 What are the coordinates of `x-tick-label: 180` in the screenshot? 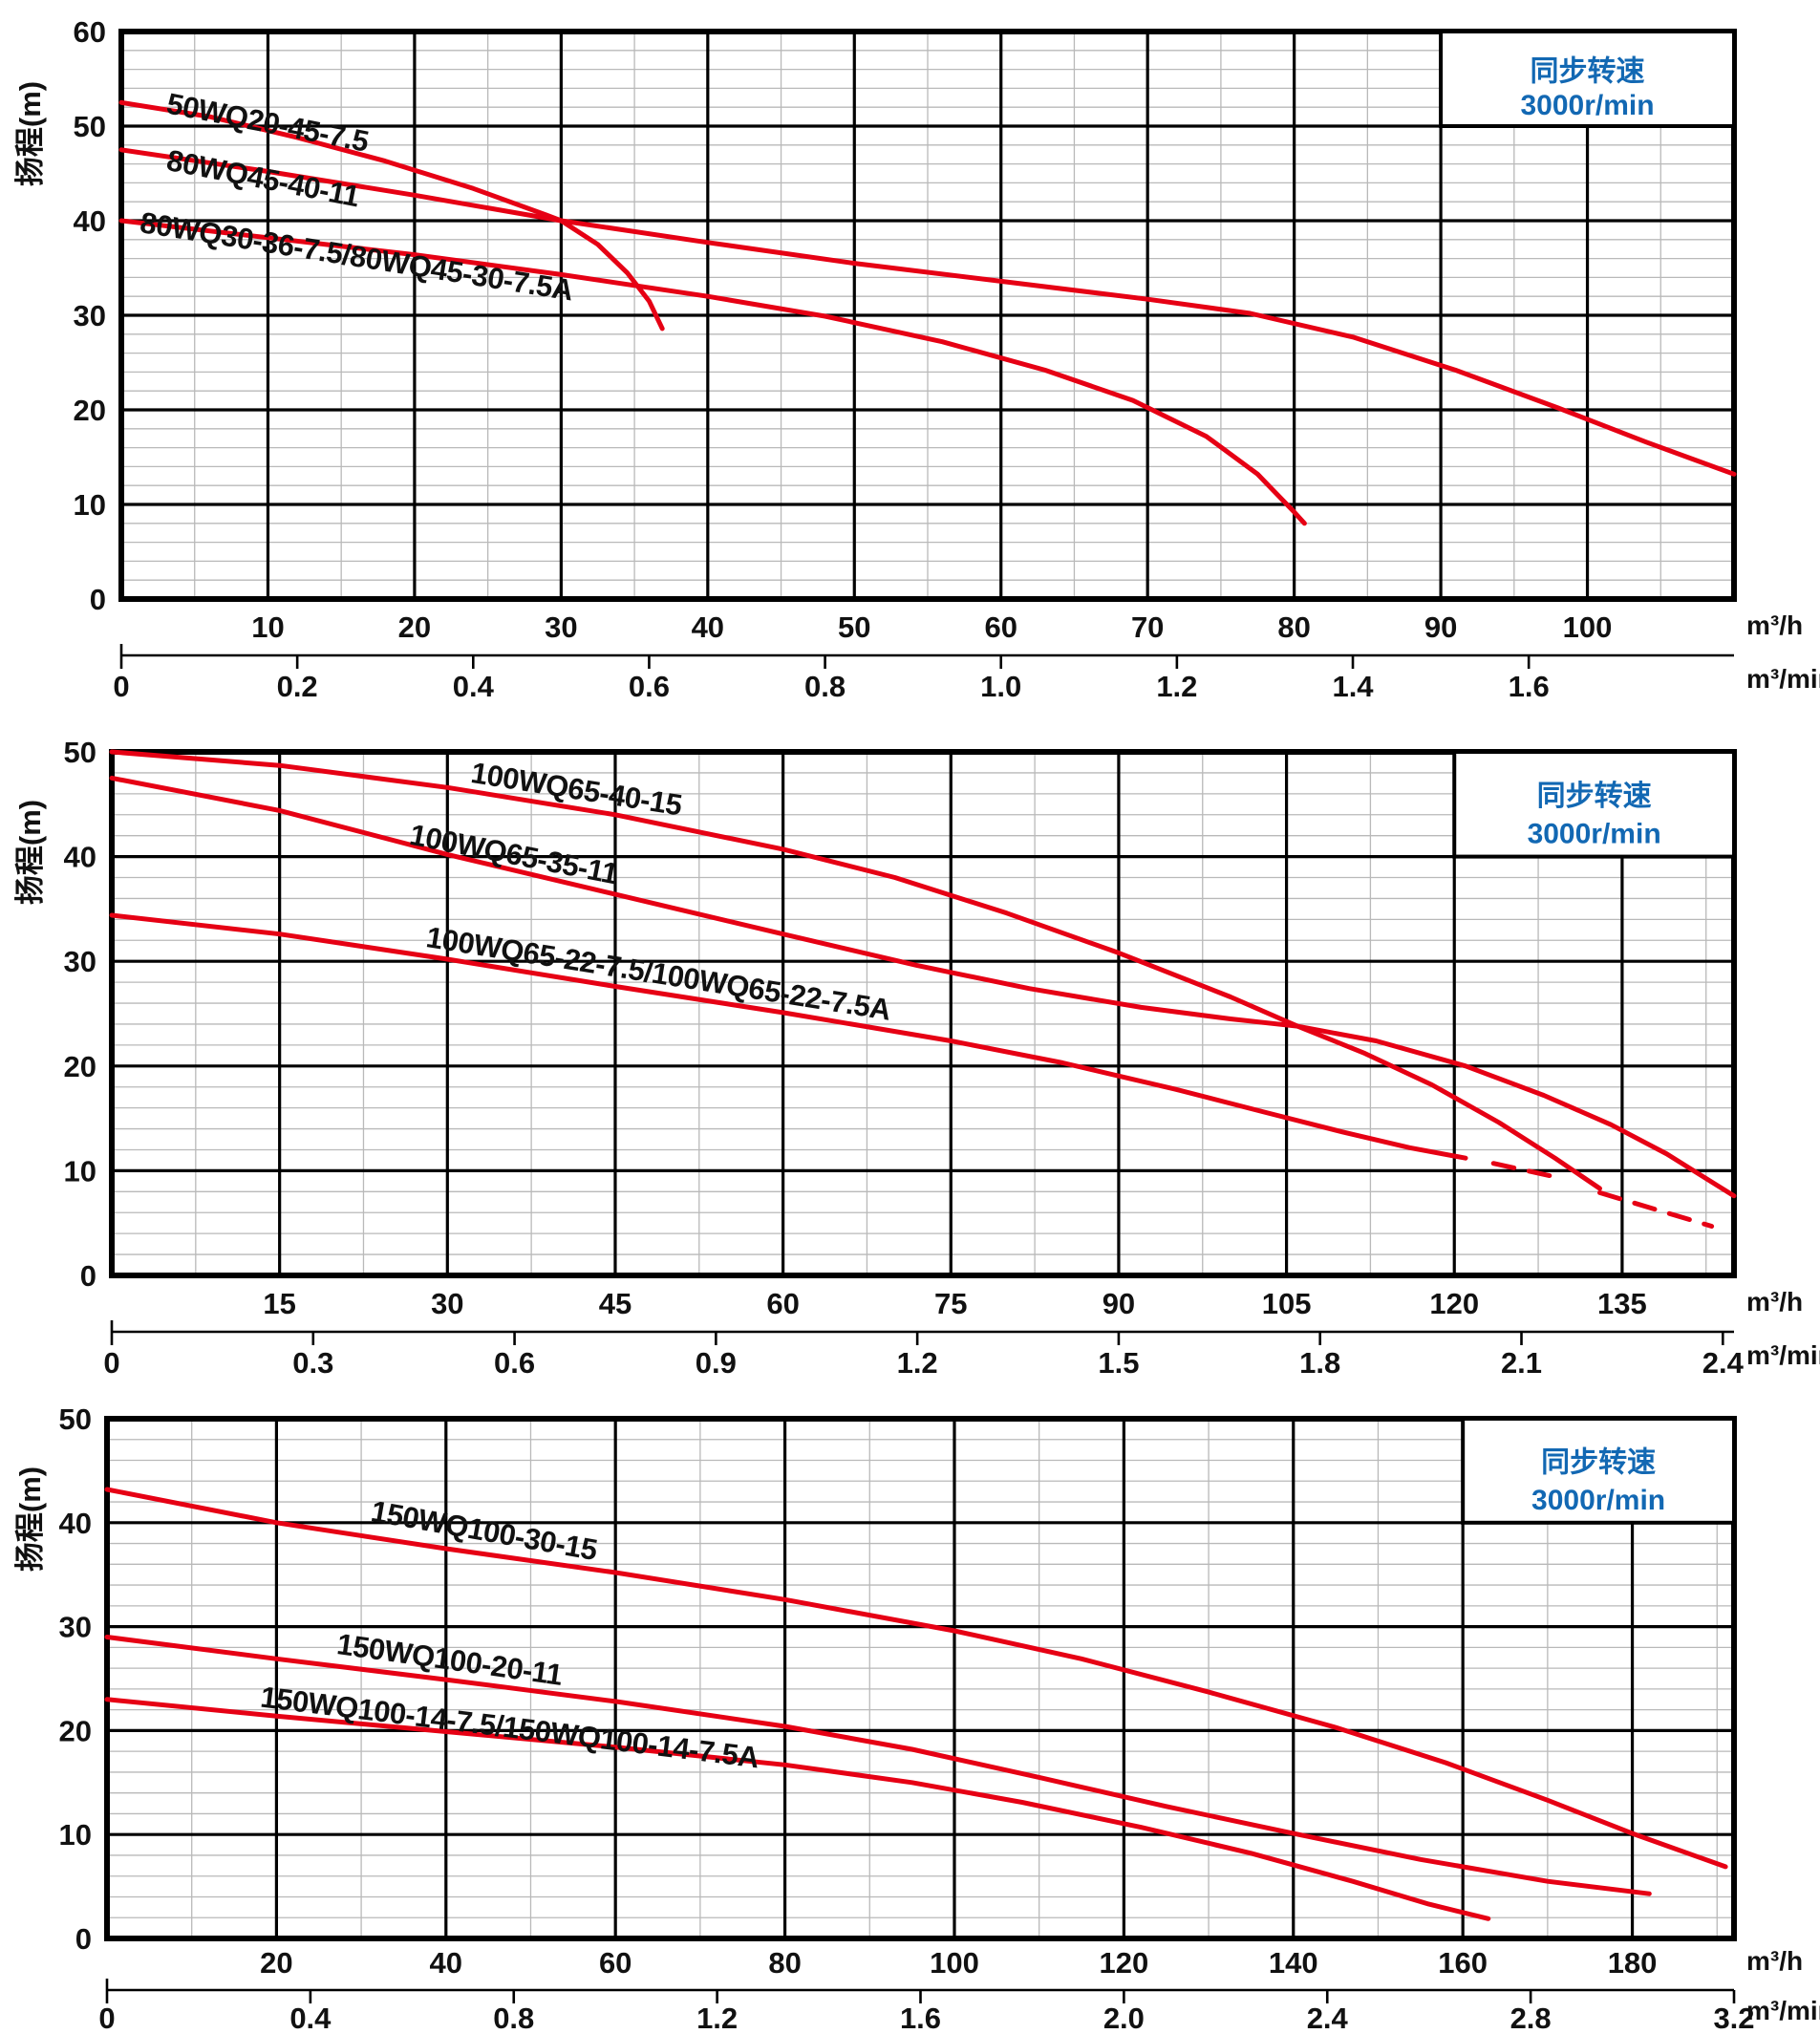 It's located at (1633, 1963).